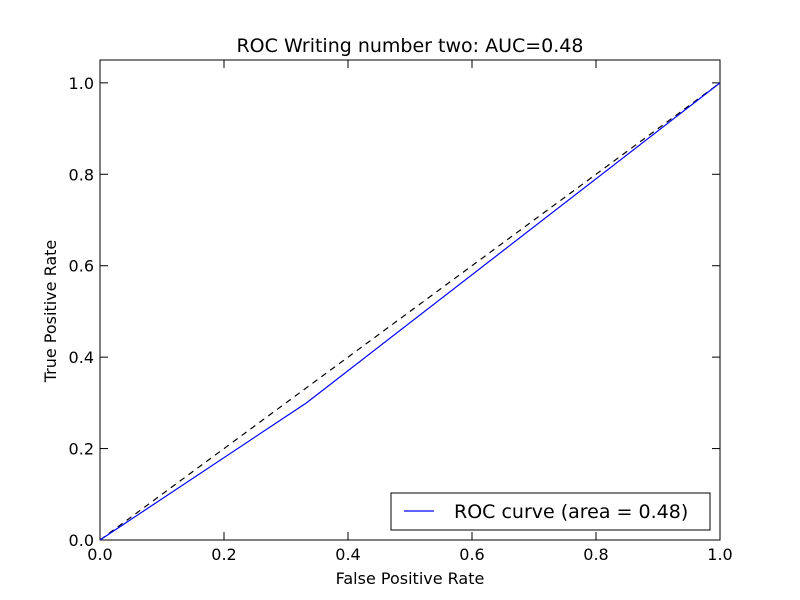  Describe the element at coordinates (410, 578) in the screenshot. I see `x-axis-label: False Positive Rate` at that location.